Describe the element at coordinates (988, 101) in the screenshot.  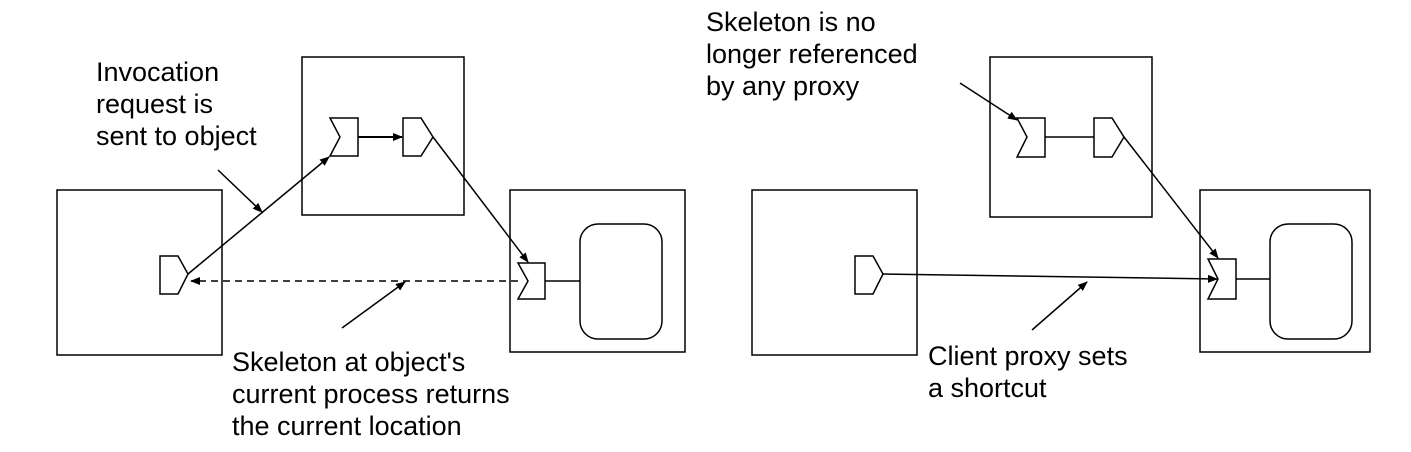
I see `skeleton-pointer` at that location.